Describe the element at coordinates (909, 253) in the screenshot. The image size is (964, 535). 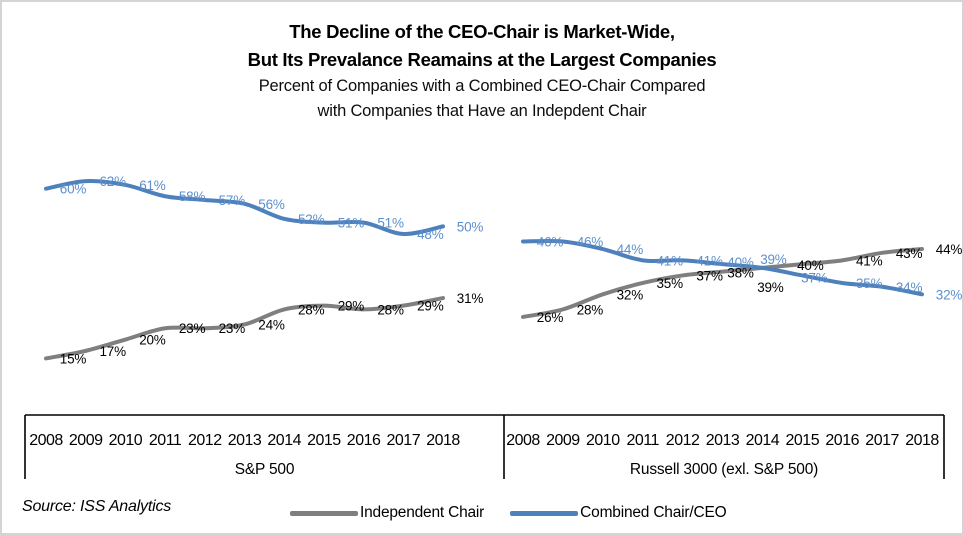
I see `data-label: 43%` at that location.